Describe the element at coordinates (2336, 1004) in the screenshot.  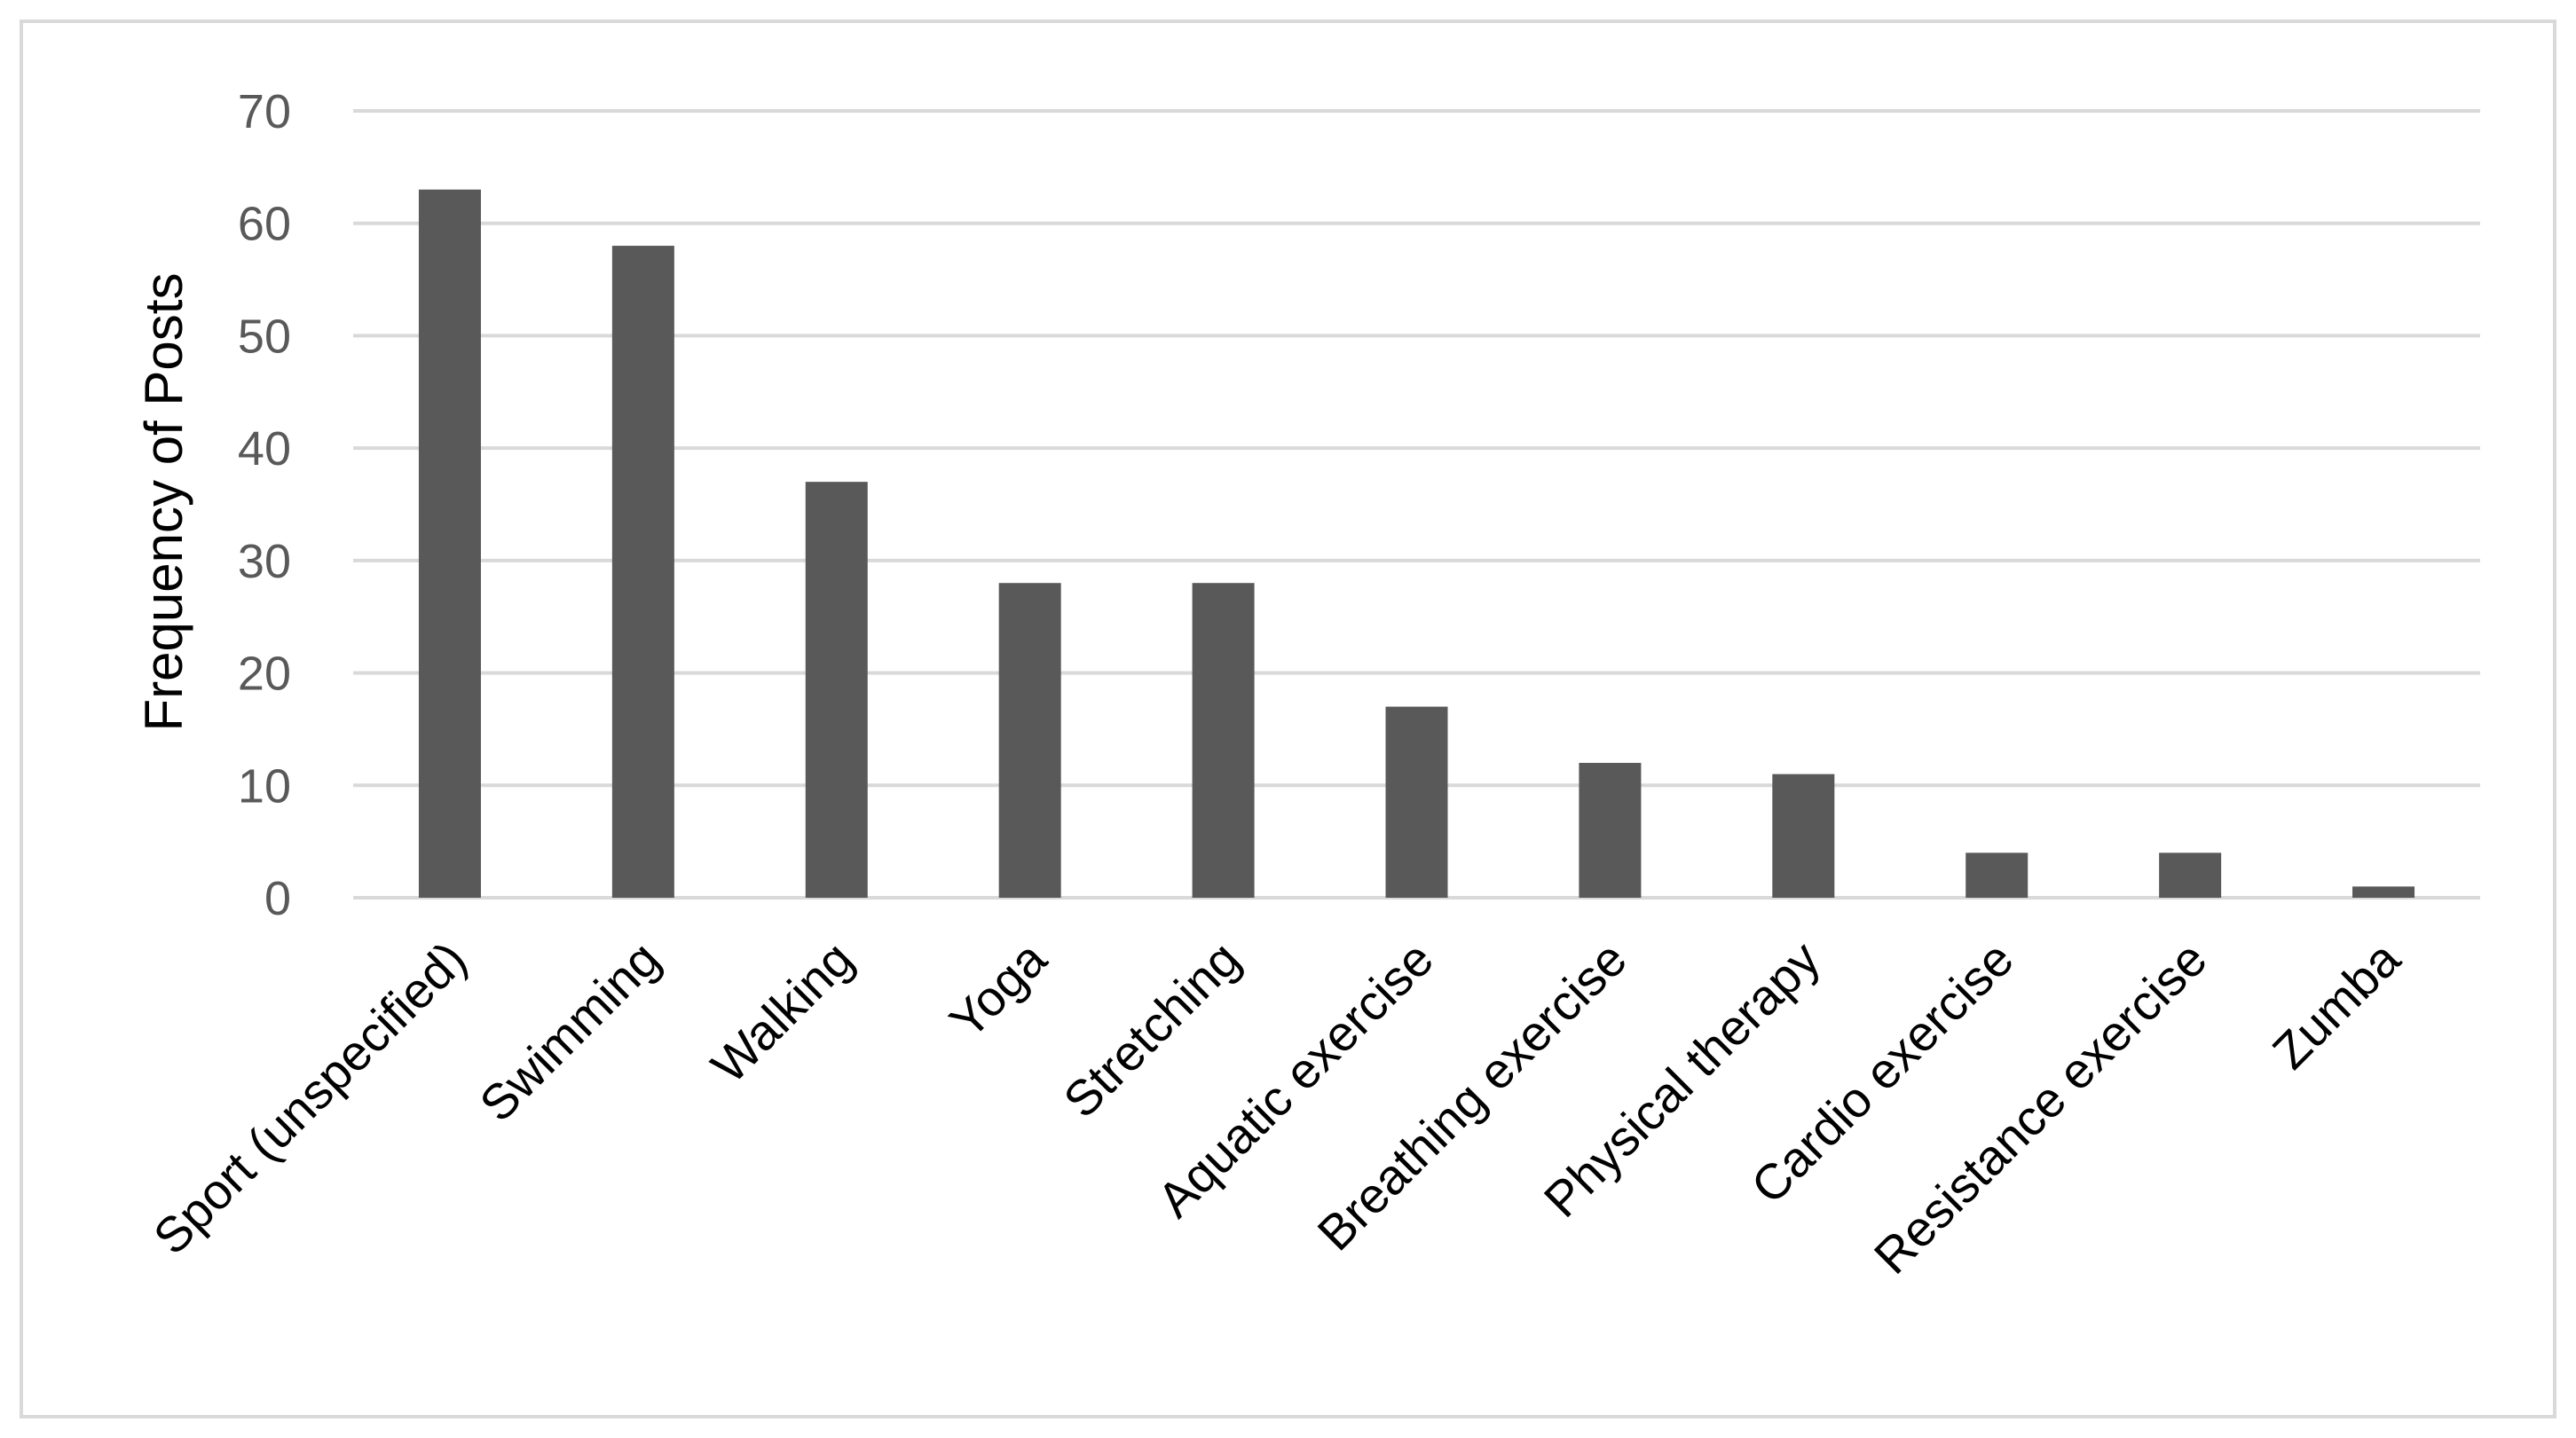
I see `x-category-label: Zumba` at that location.